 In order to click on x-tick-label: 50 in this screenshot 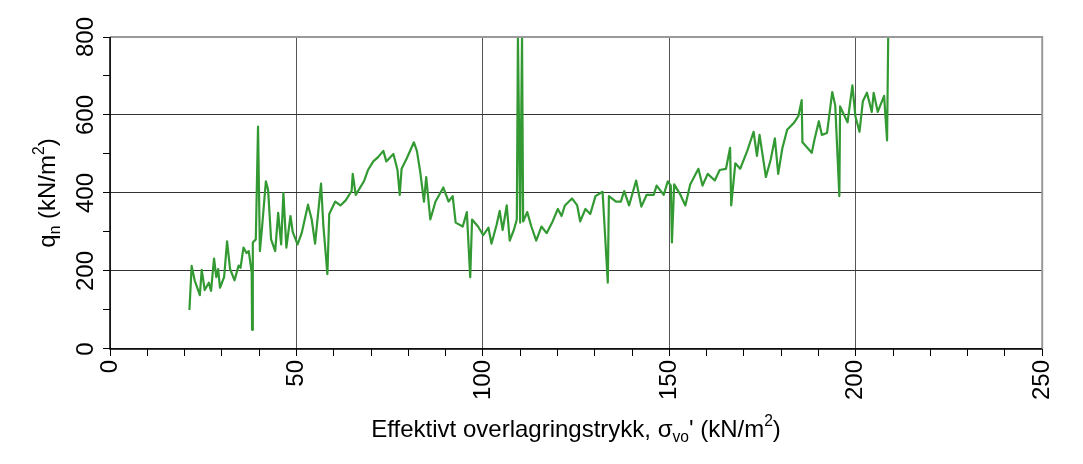, I will do `click(295, 373)`.